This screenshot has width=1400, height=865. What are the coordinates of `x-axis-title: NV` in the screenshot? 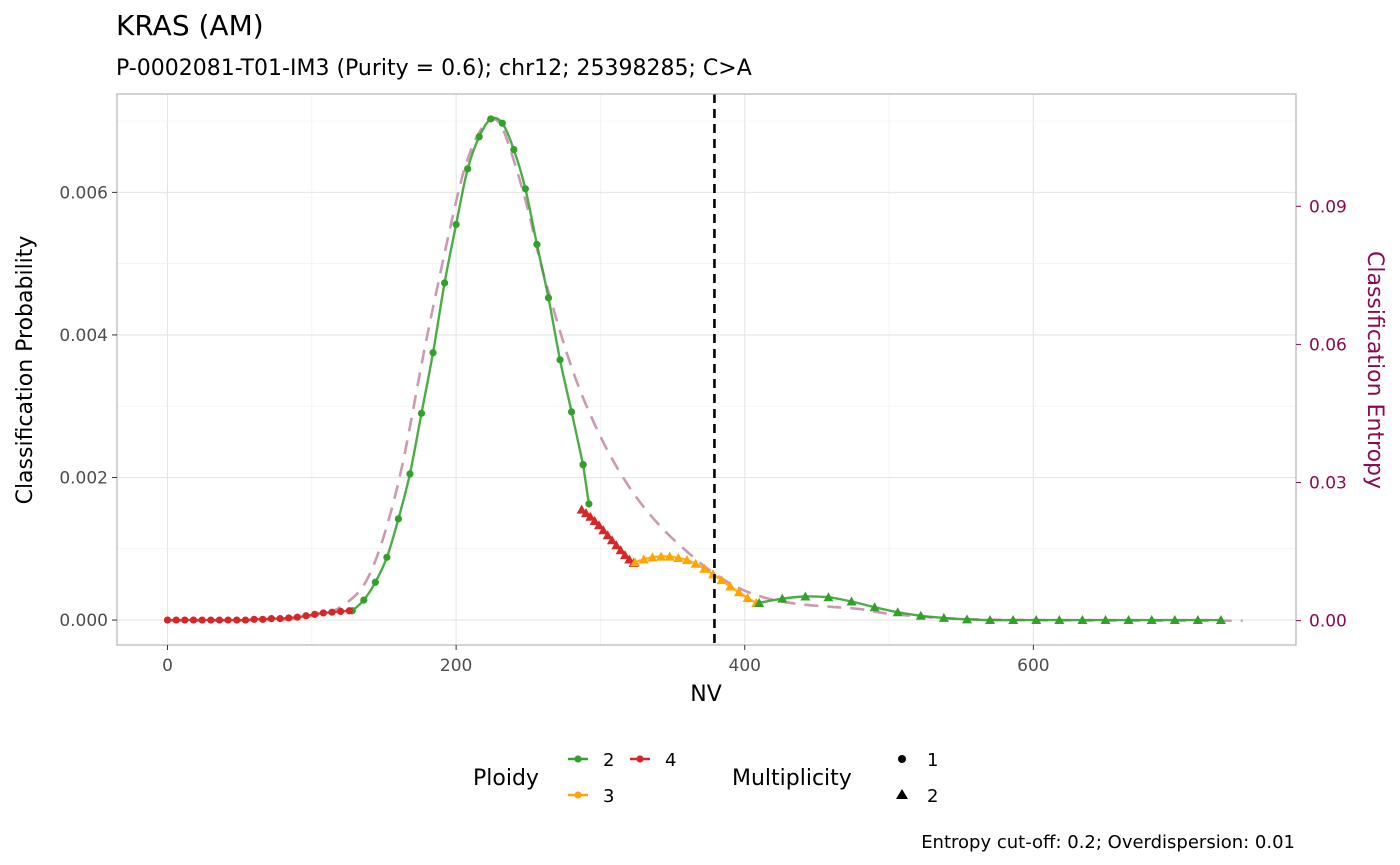 It's located at (706, 694).